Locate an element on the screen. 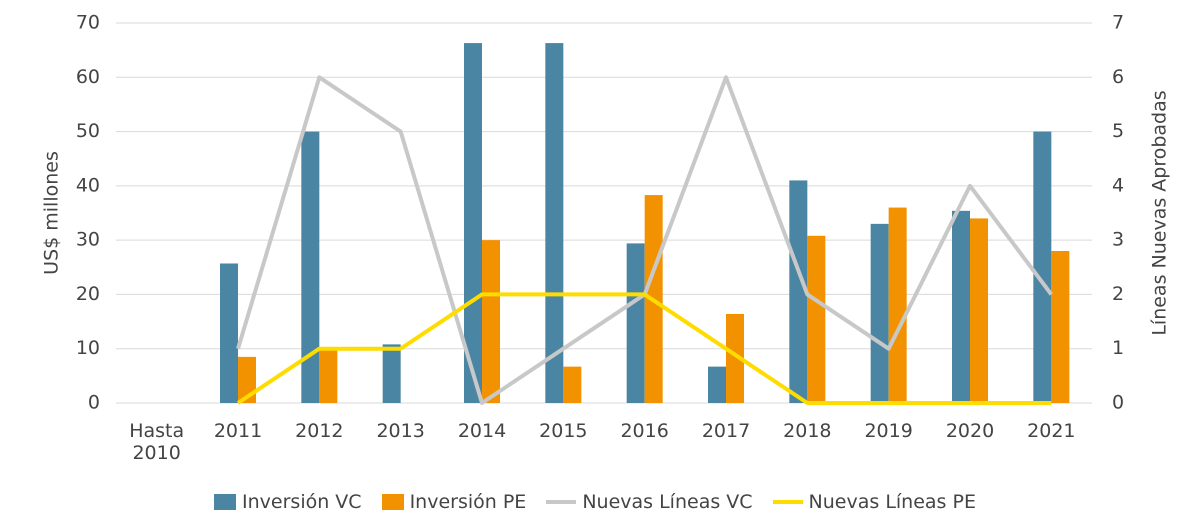 This screenshot has height=515, width=1190. legend-label: Nuevas Líneas PE is located at coordinates (892, 502).